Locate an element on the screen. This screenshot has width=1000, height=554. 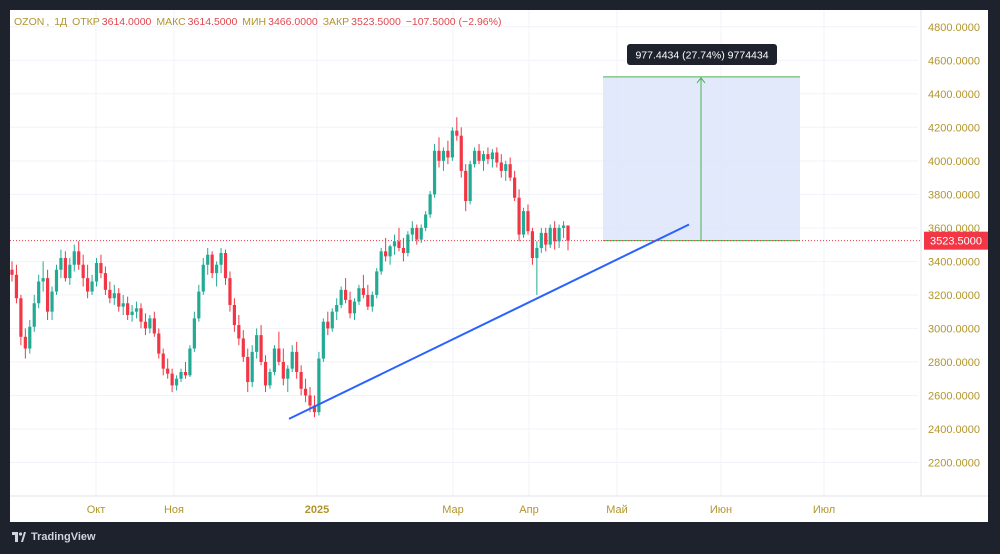
price-tick-label: 2200.0000 is located at coordinates (954, 463).